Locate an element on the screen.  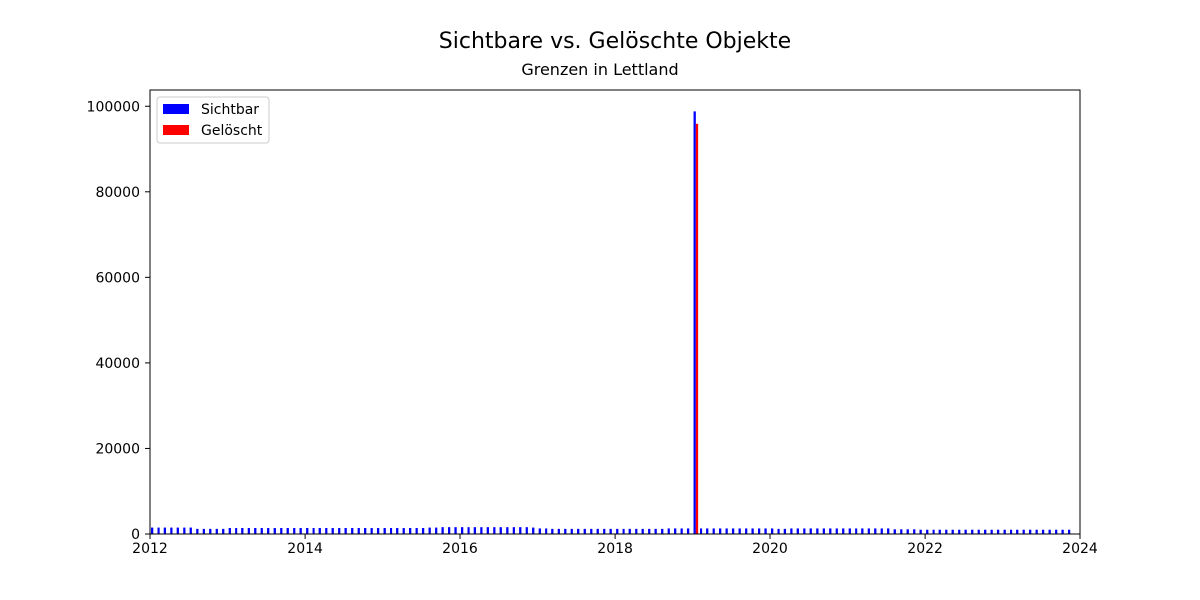
chart-title: Sichtbare vs. Gelöschte Objekte is located at coordinates (615, 41).